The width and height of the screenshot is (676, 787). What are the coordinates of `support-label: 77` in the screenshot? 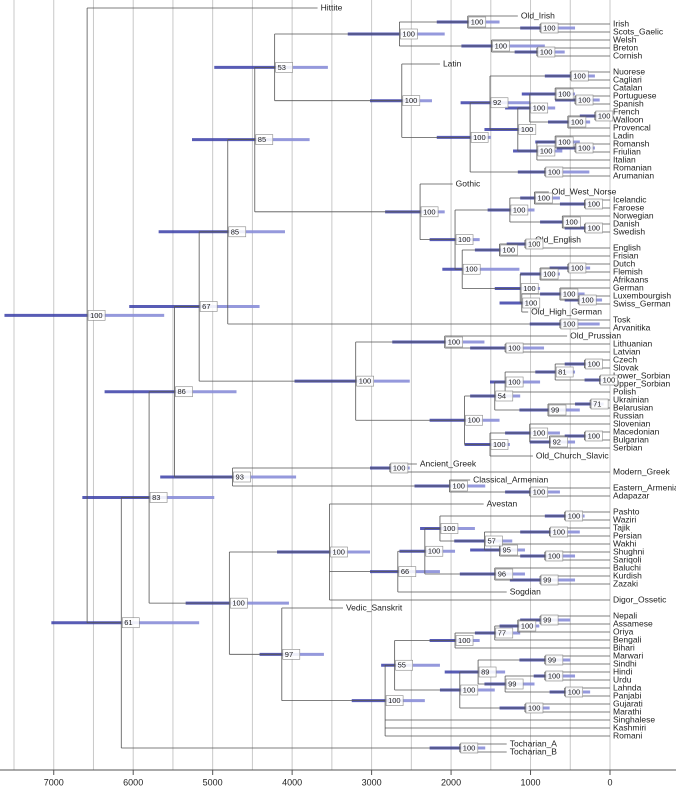 It's located at (502, 632).